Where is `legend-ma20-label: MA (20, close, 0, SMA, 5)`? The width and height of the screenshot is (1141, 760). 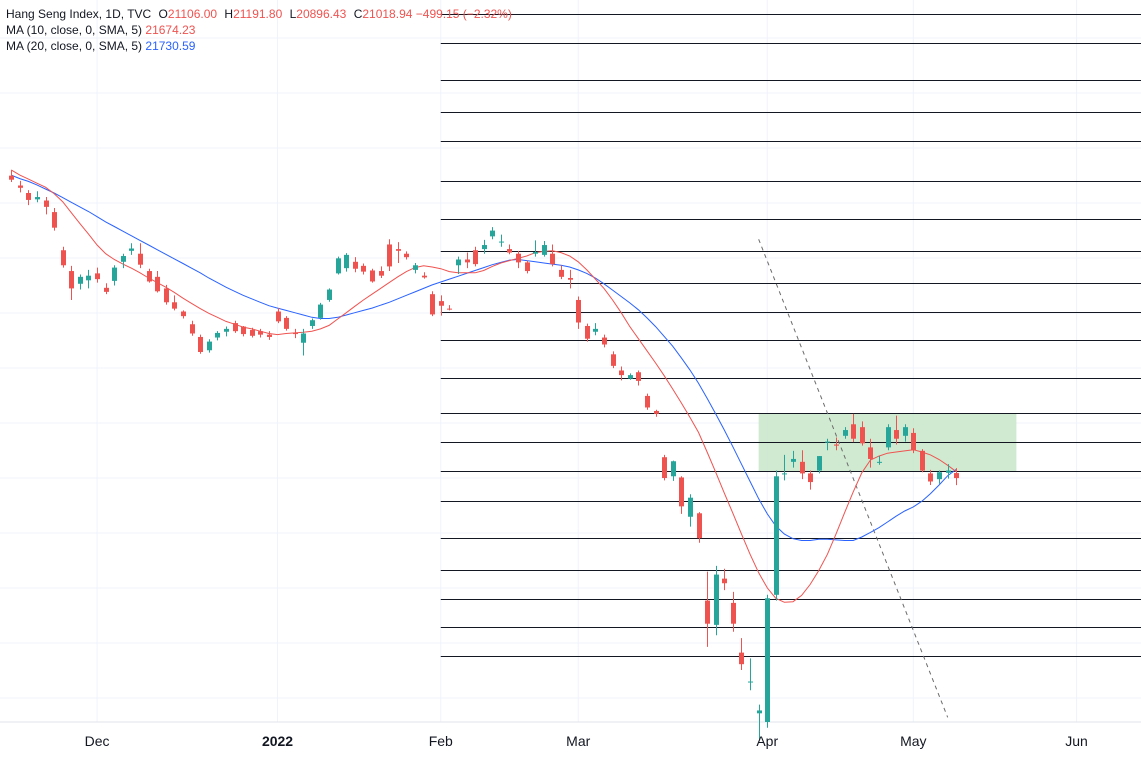 legend-ma20-label: MA (20, close, 0, SMA, 5) is located at coordinates (74, 46).